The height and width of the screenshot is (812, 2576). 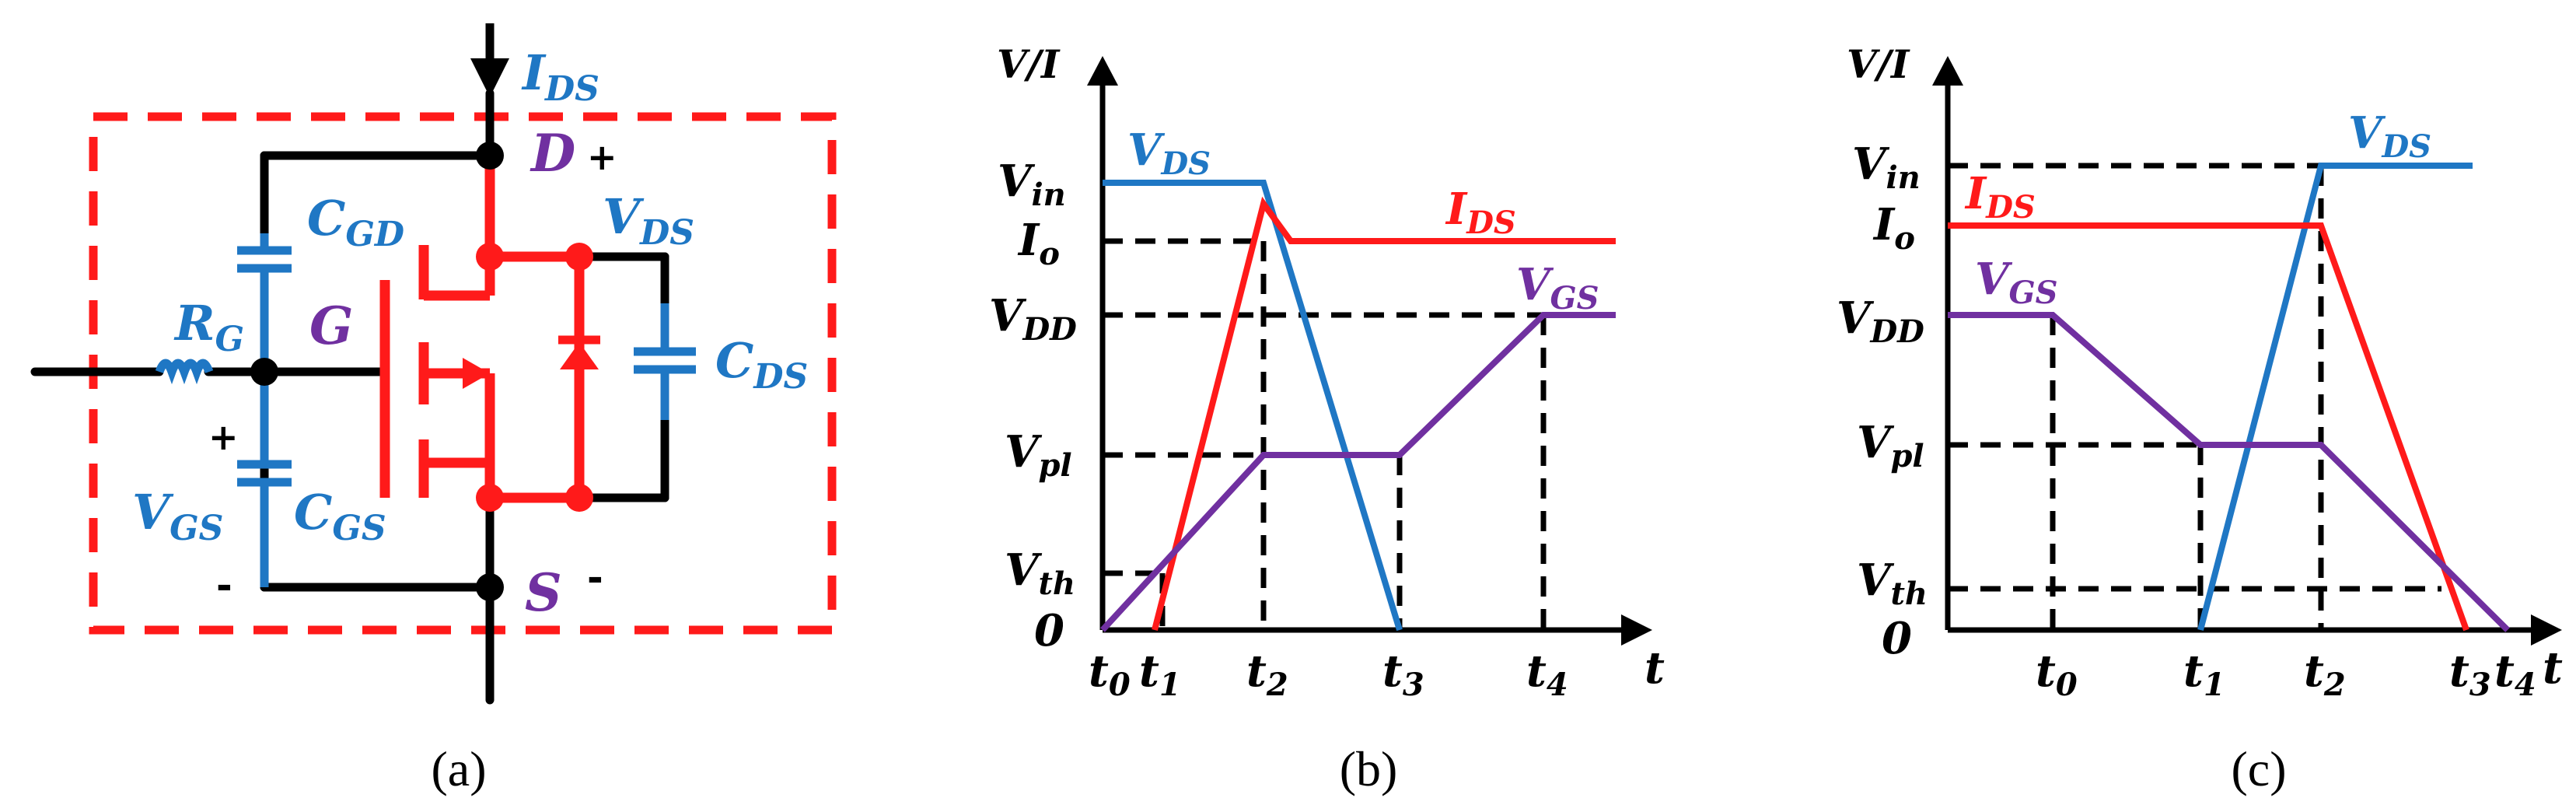 I want to click on panel-b-x-arrow-icon, so click(x=1636, y=630).